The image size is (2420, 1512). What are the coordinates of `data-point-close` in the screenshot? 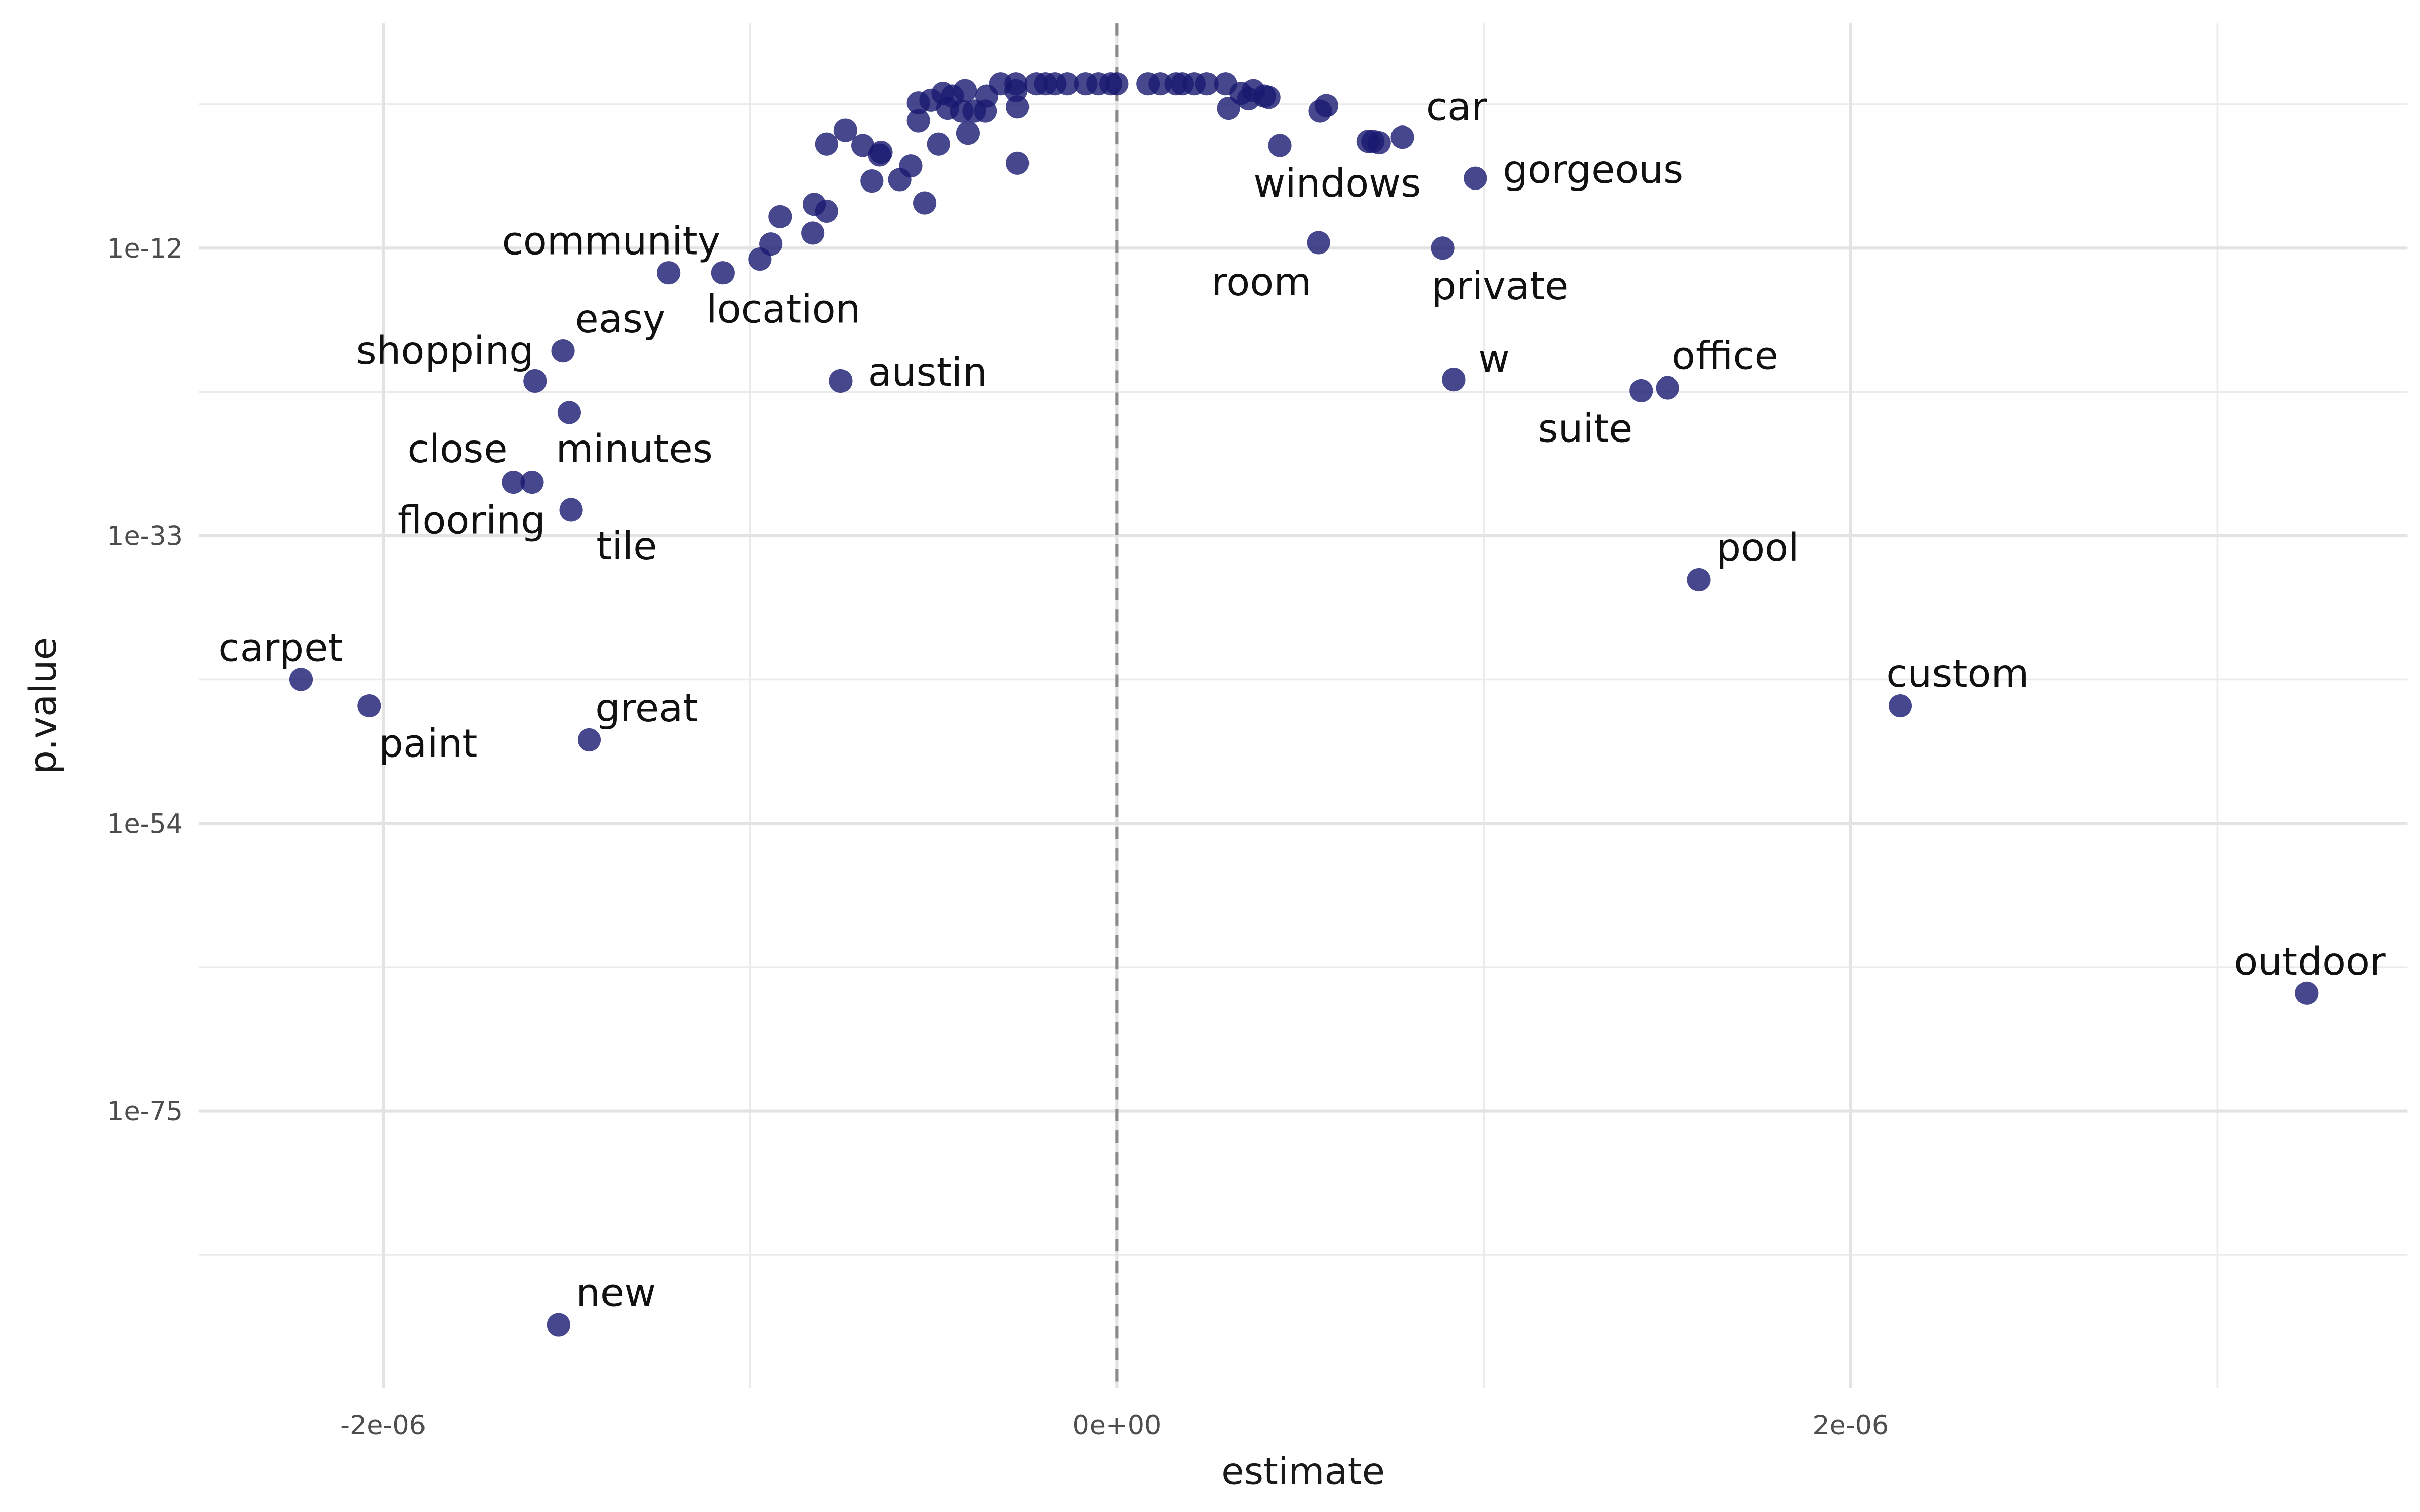 It's located at (513, 482).